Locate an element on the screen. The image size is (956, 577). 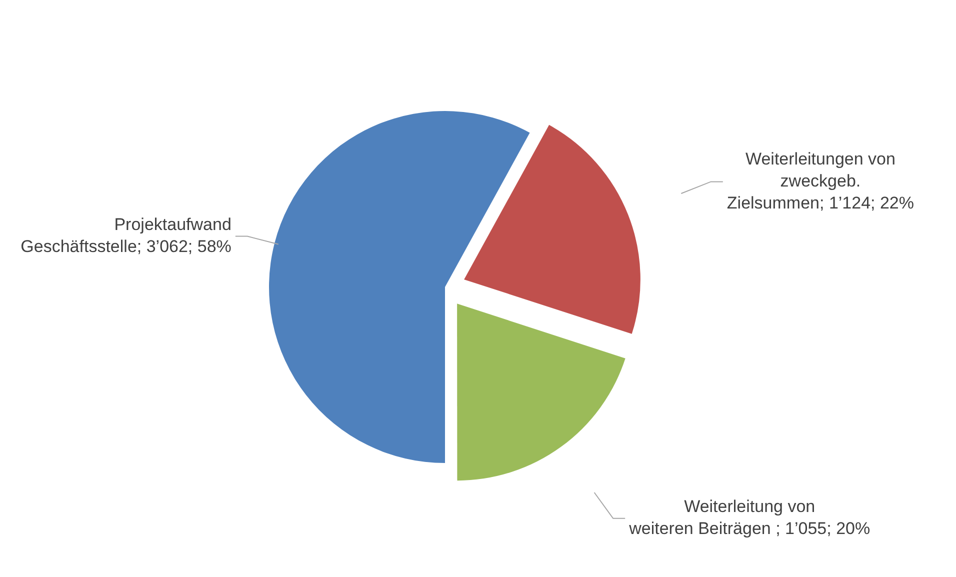
slice-label: Weiterleitung von weiteren Beiträgen ; 1’055; 20% is located at coordinates (749, 517).